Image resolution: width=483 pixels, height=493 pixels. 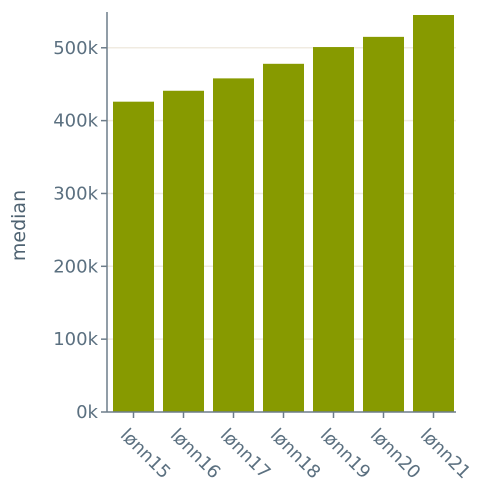 What do you see at coordinates (245, 454) in the screenshot?
I see `x-tick-label: lønn17` at bounding box center [245, 454].